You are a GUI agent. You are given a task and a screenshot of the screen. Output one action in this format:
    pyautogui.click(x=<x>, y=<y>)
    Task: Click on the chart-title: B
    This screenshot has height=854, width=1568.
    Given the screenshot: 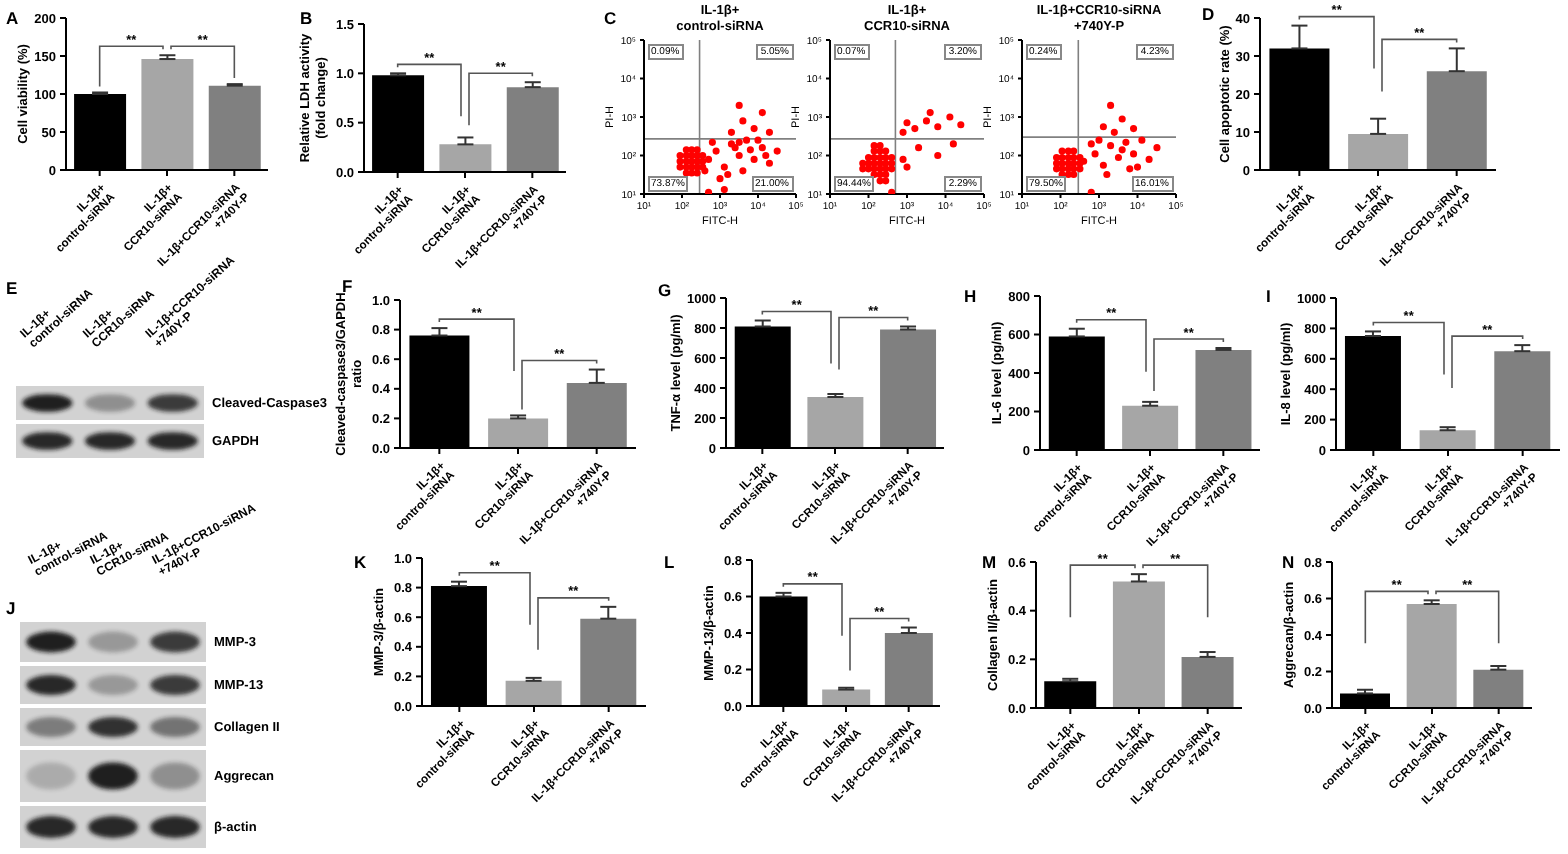 What is the action you would take?
    pyautogui.click(x=306, y=18)
    